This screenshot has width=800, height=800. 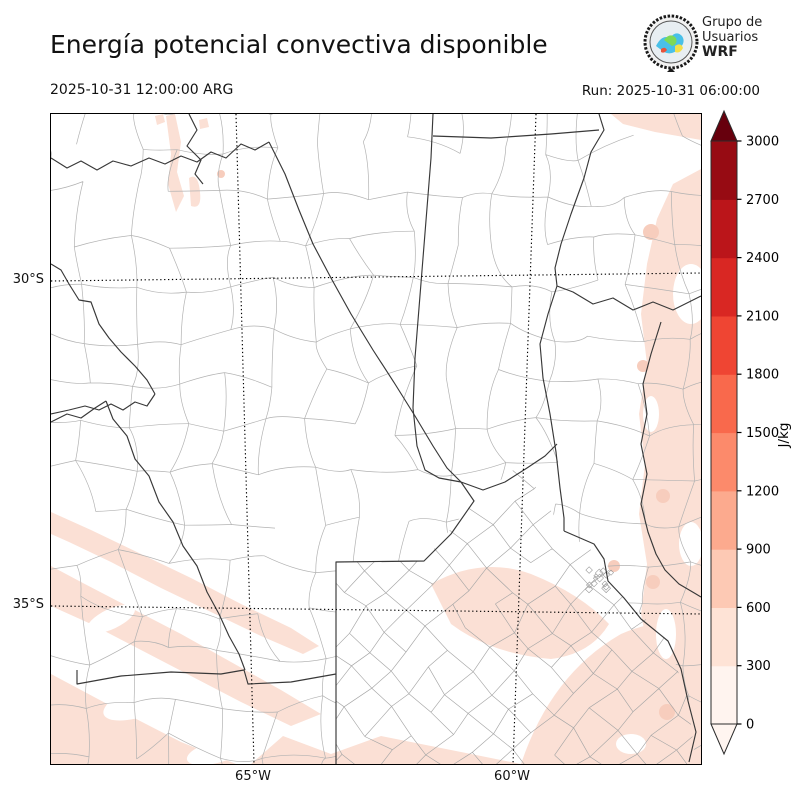 What do you see at coordinates (512, 776) in the screenshot?
I see `lon-tick-60w: 60°W` at bounding box center [512, 776].